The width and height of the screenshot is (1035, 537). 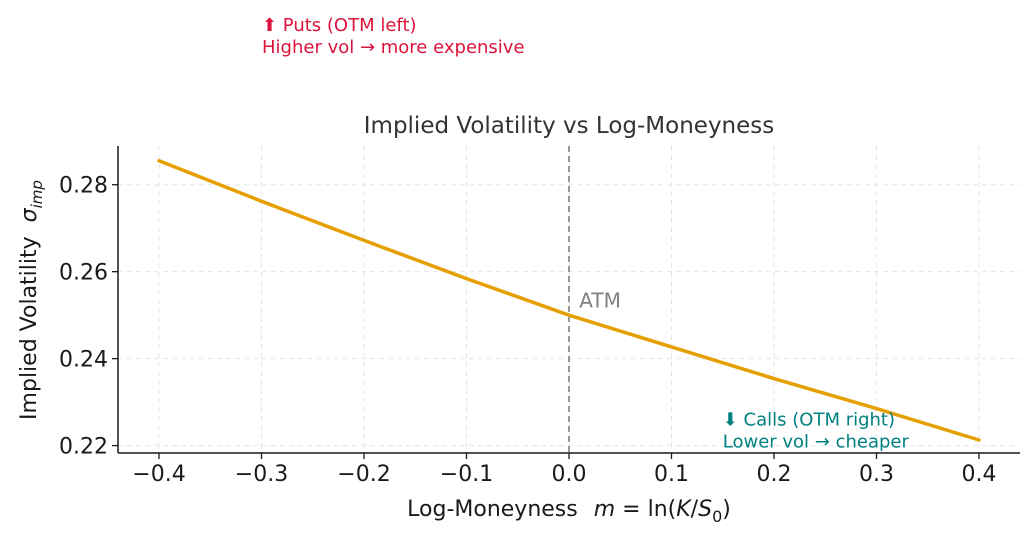 What do you see at coordinates (876, 474) in the screenshot?
I see `x-tick-label: 0.3` at bounding box center [876, 474].